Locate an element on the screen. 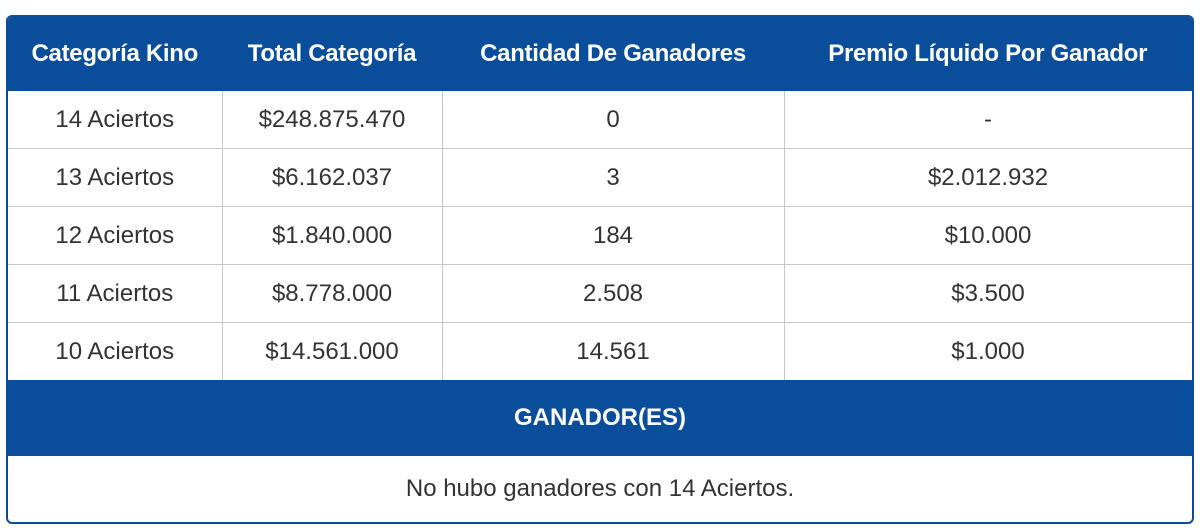  cell-categoria: 11 Aciertos is located at coordinates (115, 293).